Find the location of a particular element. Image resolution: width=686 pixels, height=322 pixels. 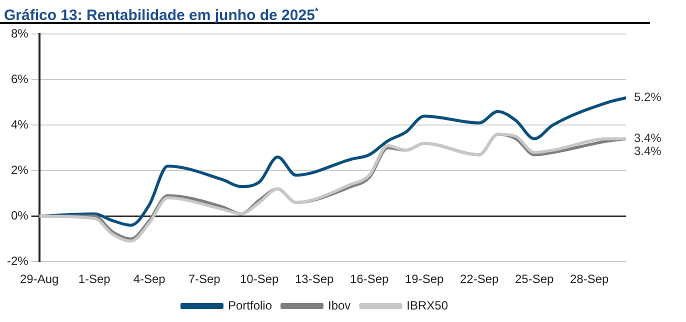

x-tick-label: 10-Sep is located at coordinates (260, 279).